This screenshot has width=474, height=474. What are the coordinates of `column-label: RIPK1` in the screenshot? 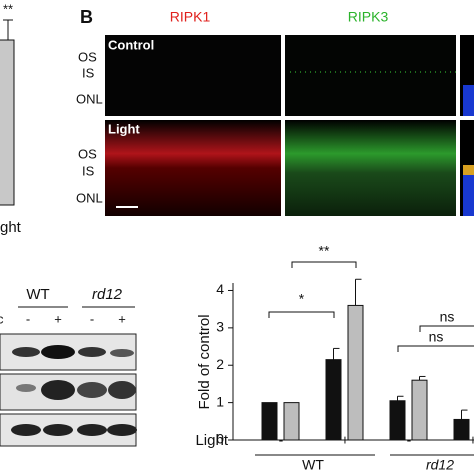 It's located at (190, 17).